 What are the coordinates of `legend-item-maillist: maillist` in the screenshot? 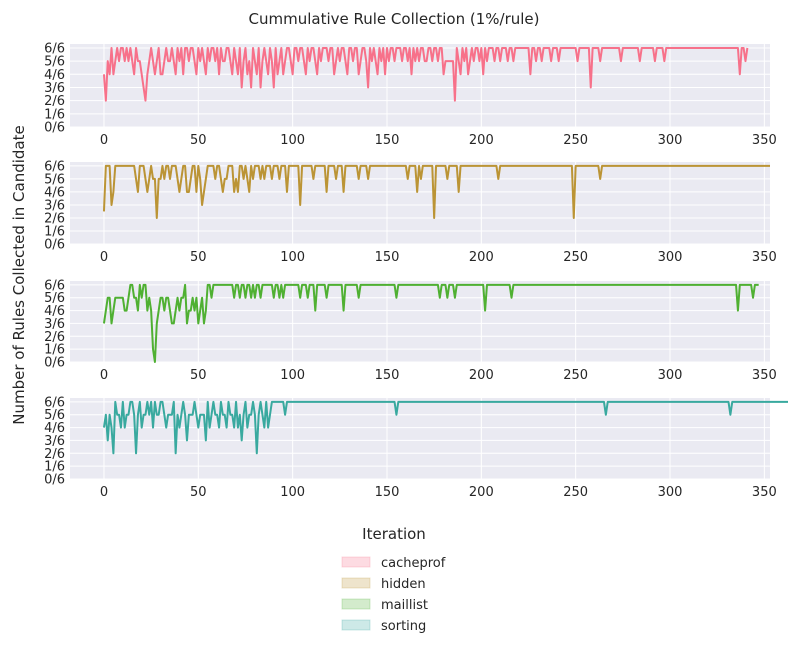 It's located at (384, 605).